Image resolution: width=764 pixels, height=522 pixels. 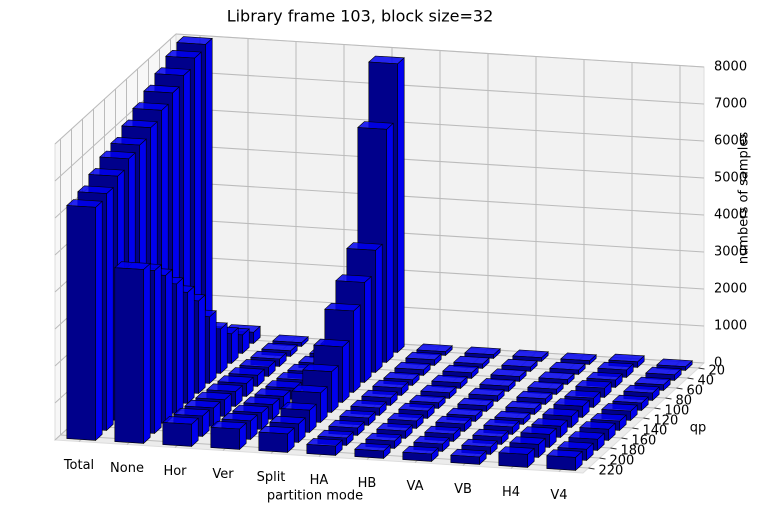 I want to click on y-tick-label: 20, so click(x=717, y=371).